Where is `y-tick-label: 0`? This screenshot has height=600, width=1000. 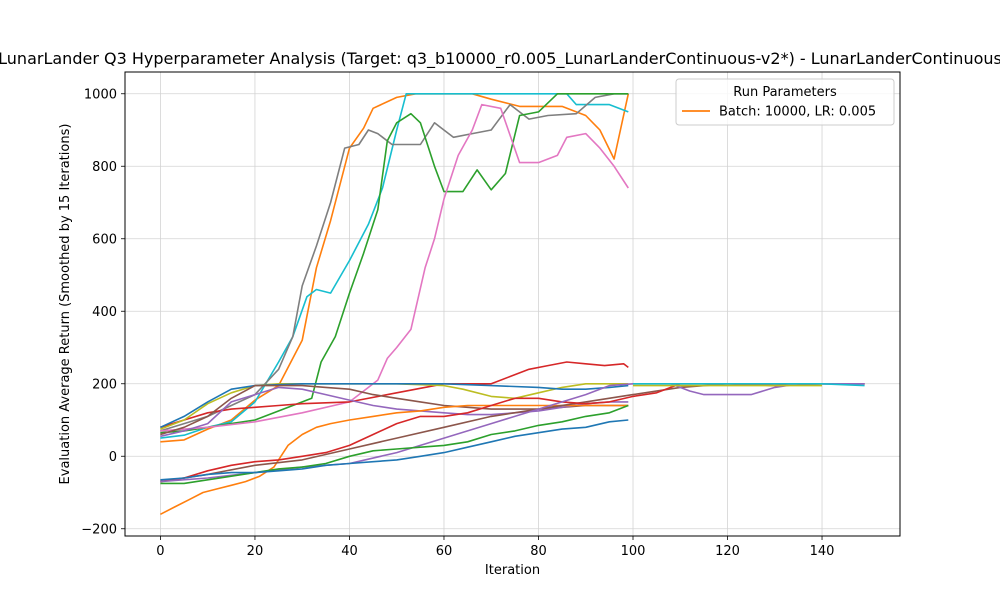
y-tick-label: 0 is located at coordinates (113, 457).